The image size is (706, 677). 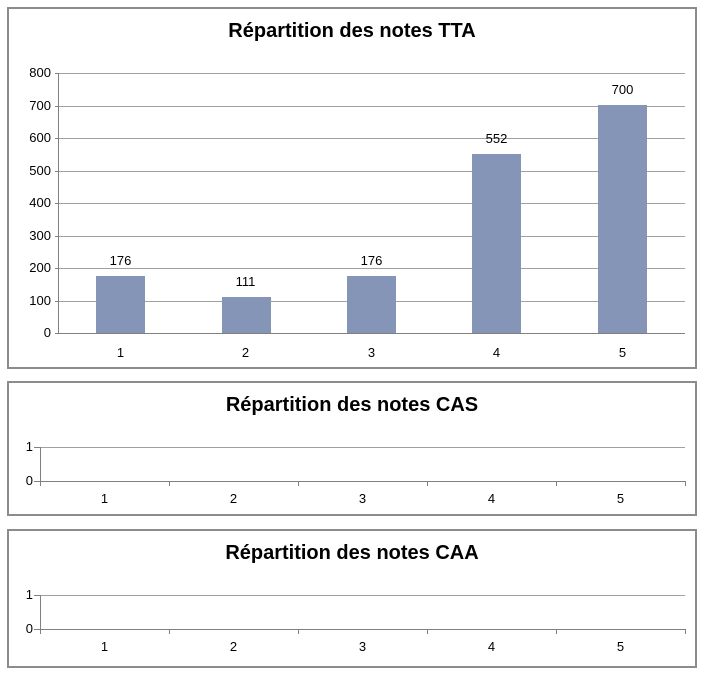 I want to click on y-axis-label-600: 600, so click(x=40, y=137).